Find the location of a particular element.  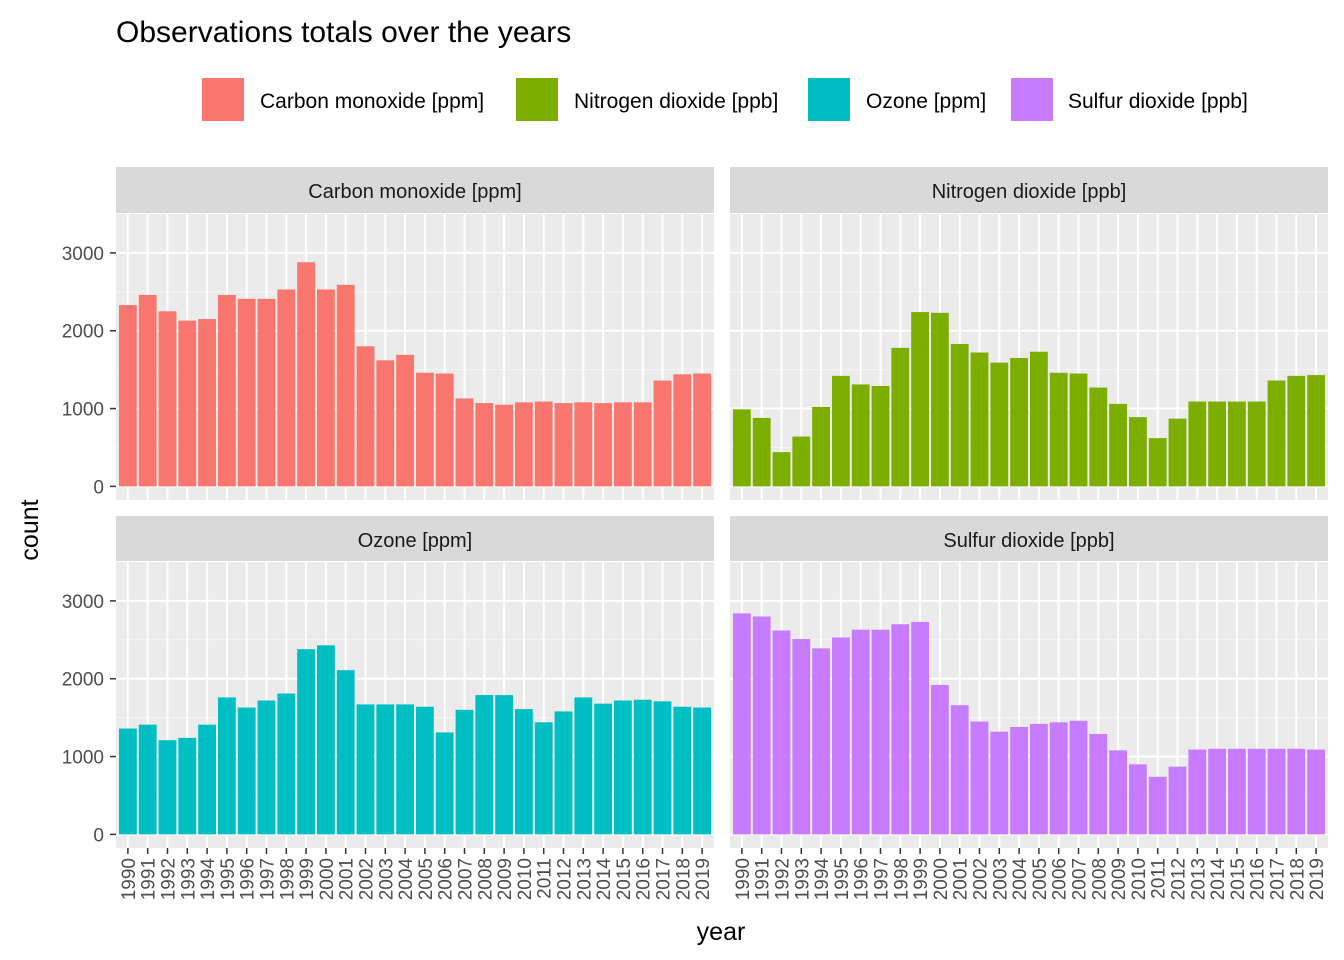

bar-1991 is located at coordinates (761, 452).